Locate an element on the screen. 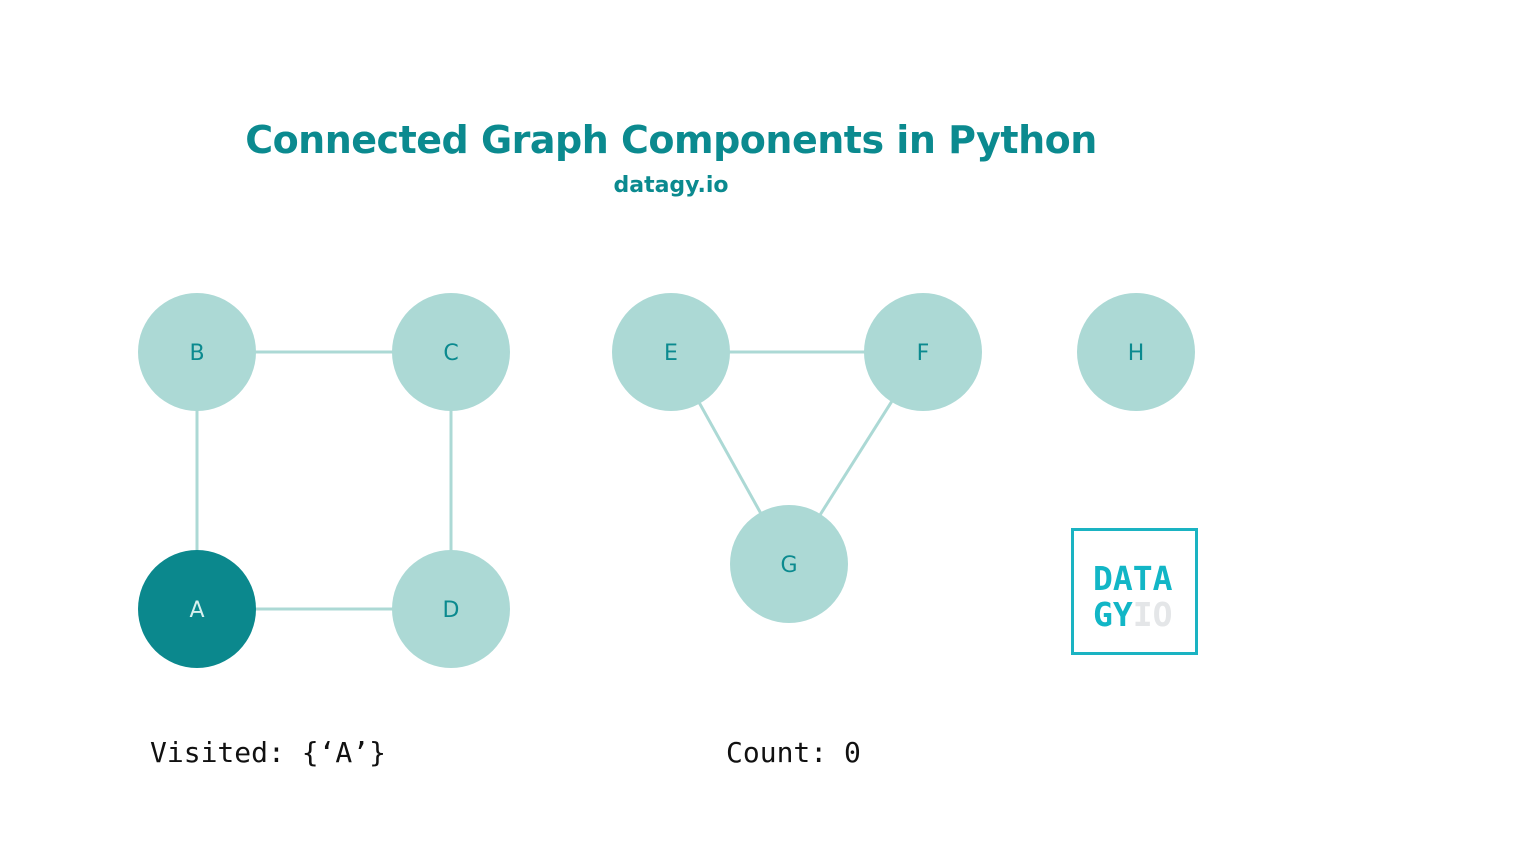 The height and width of the screenshot is (864, 1536). node-c: C is located at coordinates (451, 352).